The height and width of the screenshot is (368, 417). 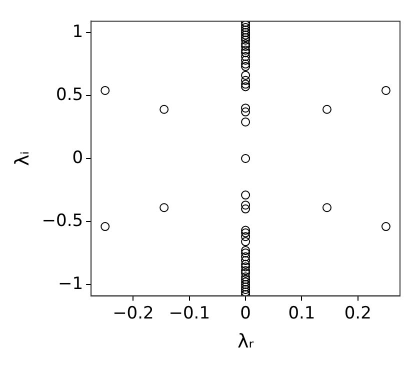 I want to click on x-axis-title: λᵣ, so click(x=245, y=341).